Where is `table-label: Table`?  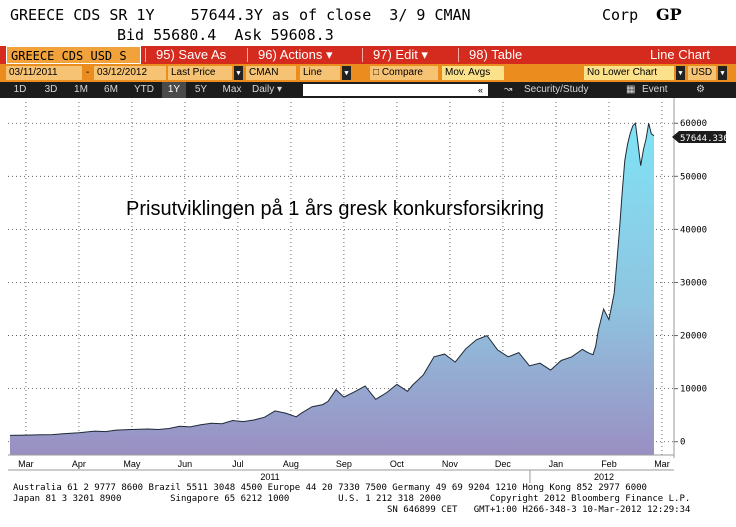
table-label: Table is located at coordinates (507, 54).